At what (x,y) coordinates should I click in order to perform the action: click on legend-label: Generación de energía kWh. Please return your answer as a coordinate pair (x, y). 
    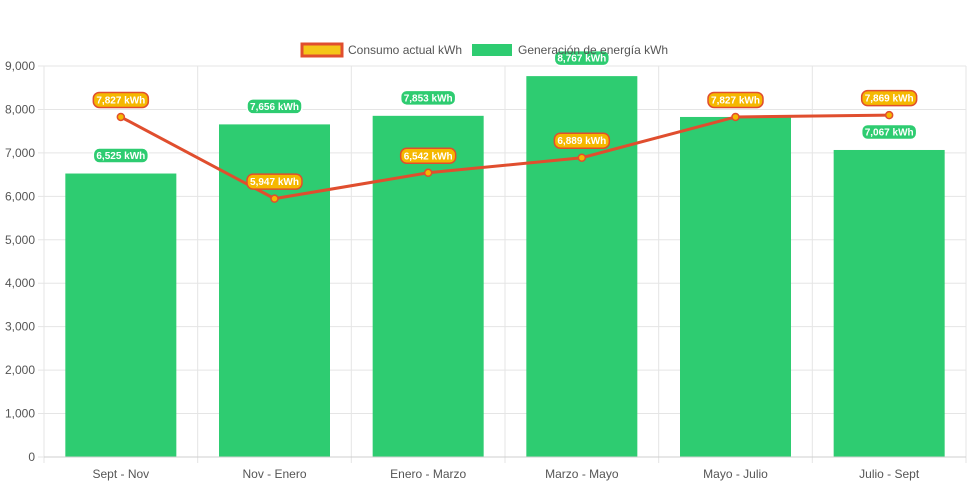
    Looking at the image, I should click on (593, 50).